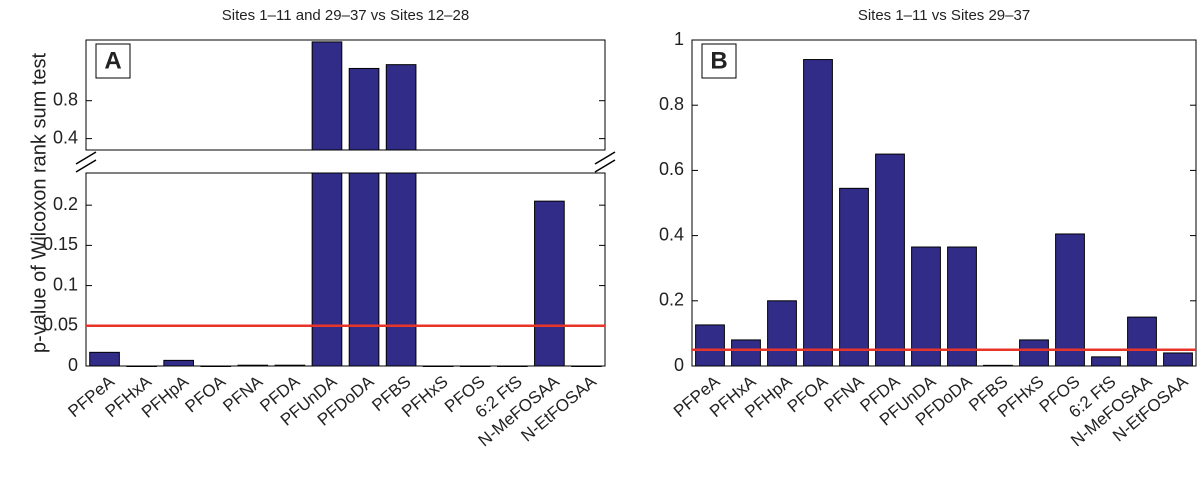  Describe the element at coordinates (345, 15) in the screenshot. I see `chart-title: Sites 1–11 and 29–37 vs Sites 12–28` at that location.